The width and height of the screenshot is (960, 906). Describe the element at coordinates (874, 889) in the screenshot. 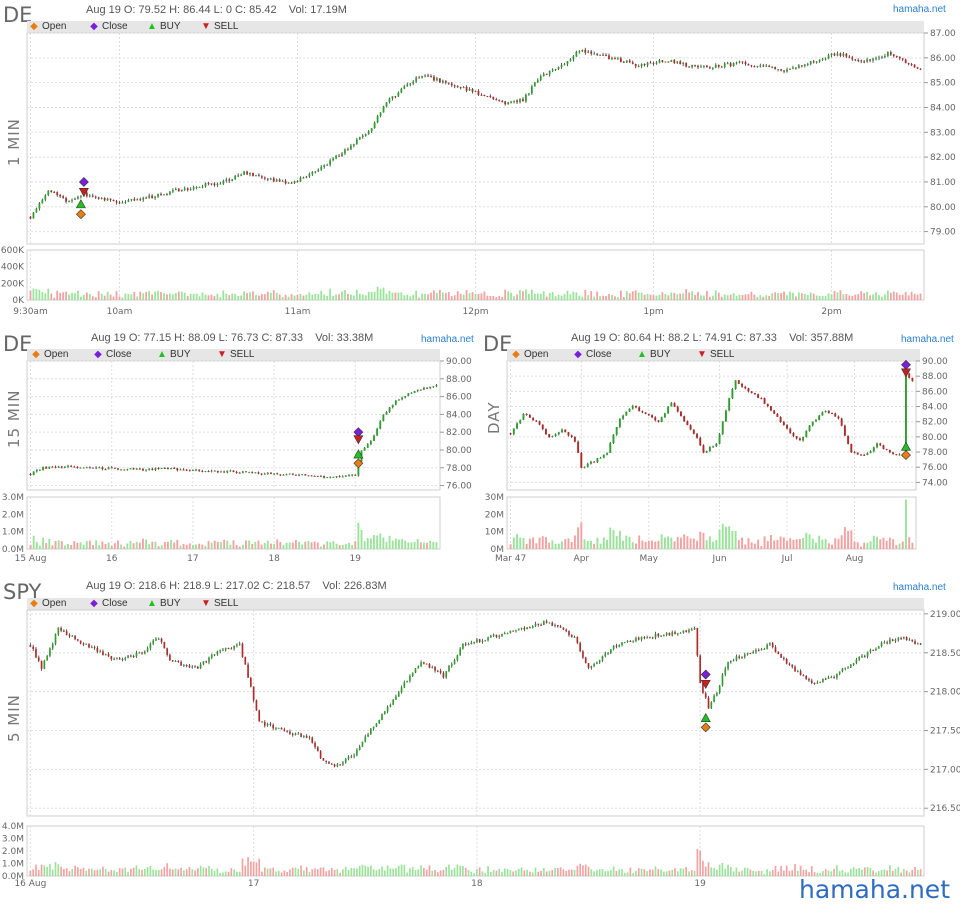

I see `footer-watermark: hamaha.net` at that location.